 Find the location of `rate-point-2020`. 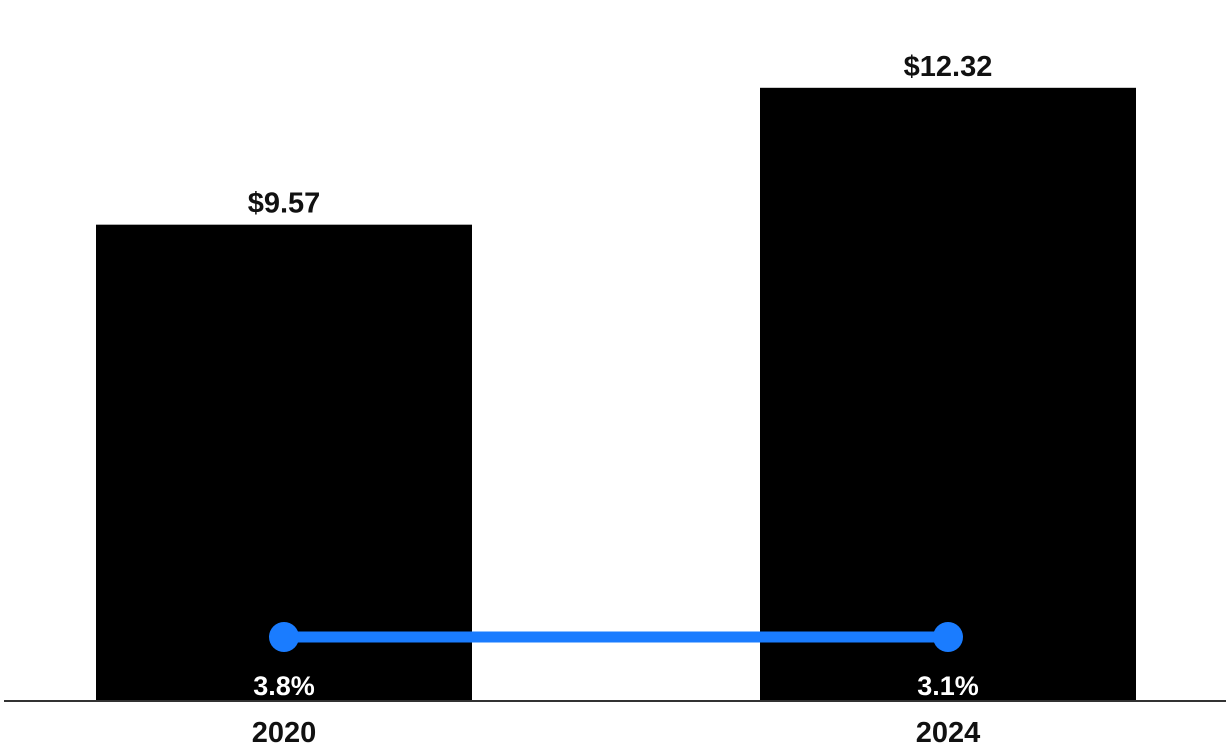

rate-point-2020 is located at coordinates (284, 637).